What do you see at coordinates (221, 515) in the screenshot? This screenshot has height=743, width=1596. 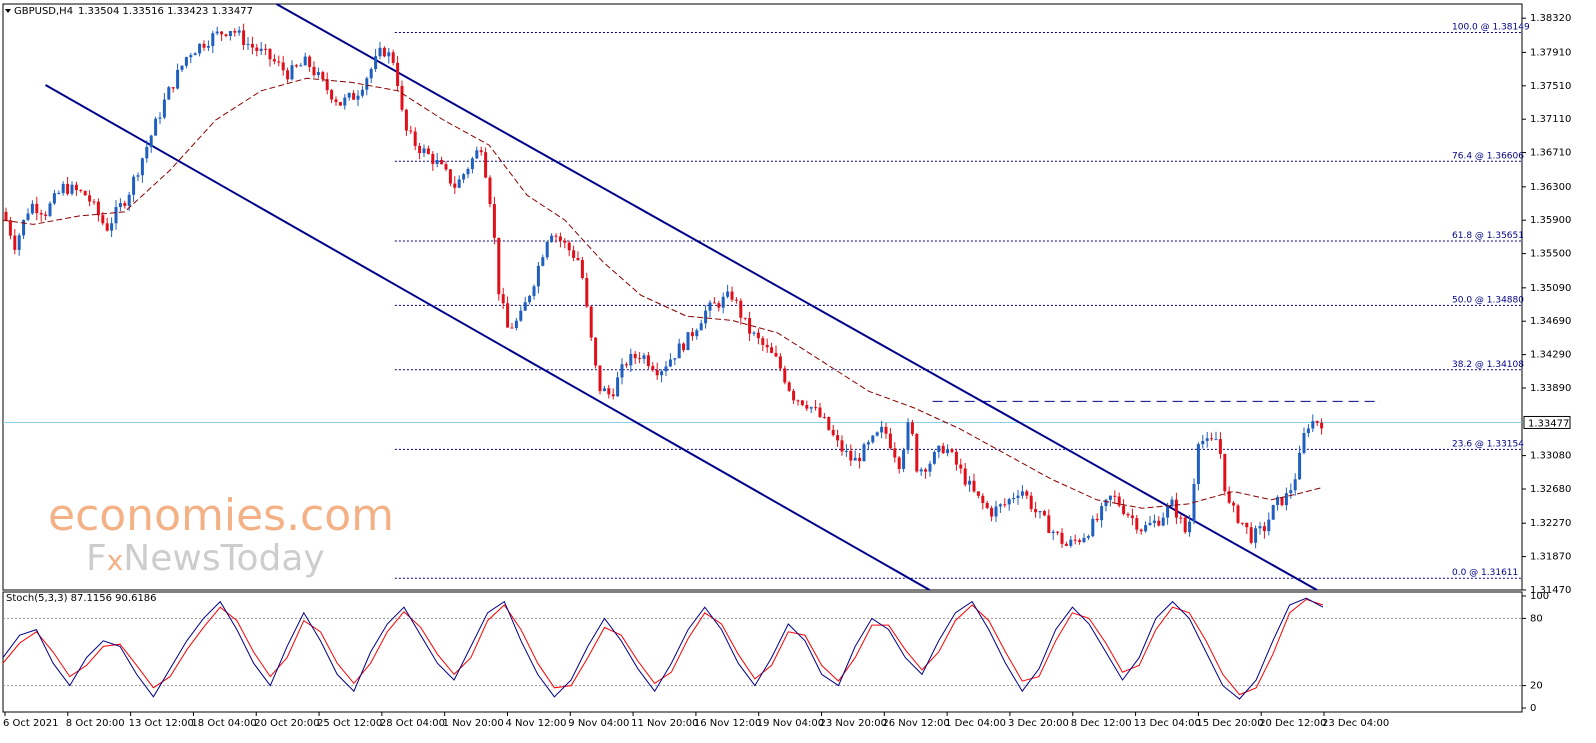 I see `watermark-economies: economies.com` at bounding box center [221, 515].